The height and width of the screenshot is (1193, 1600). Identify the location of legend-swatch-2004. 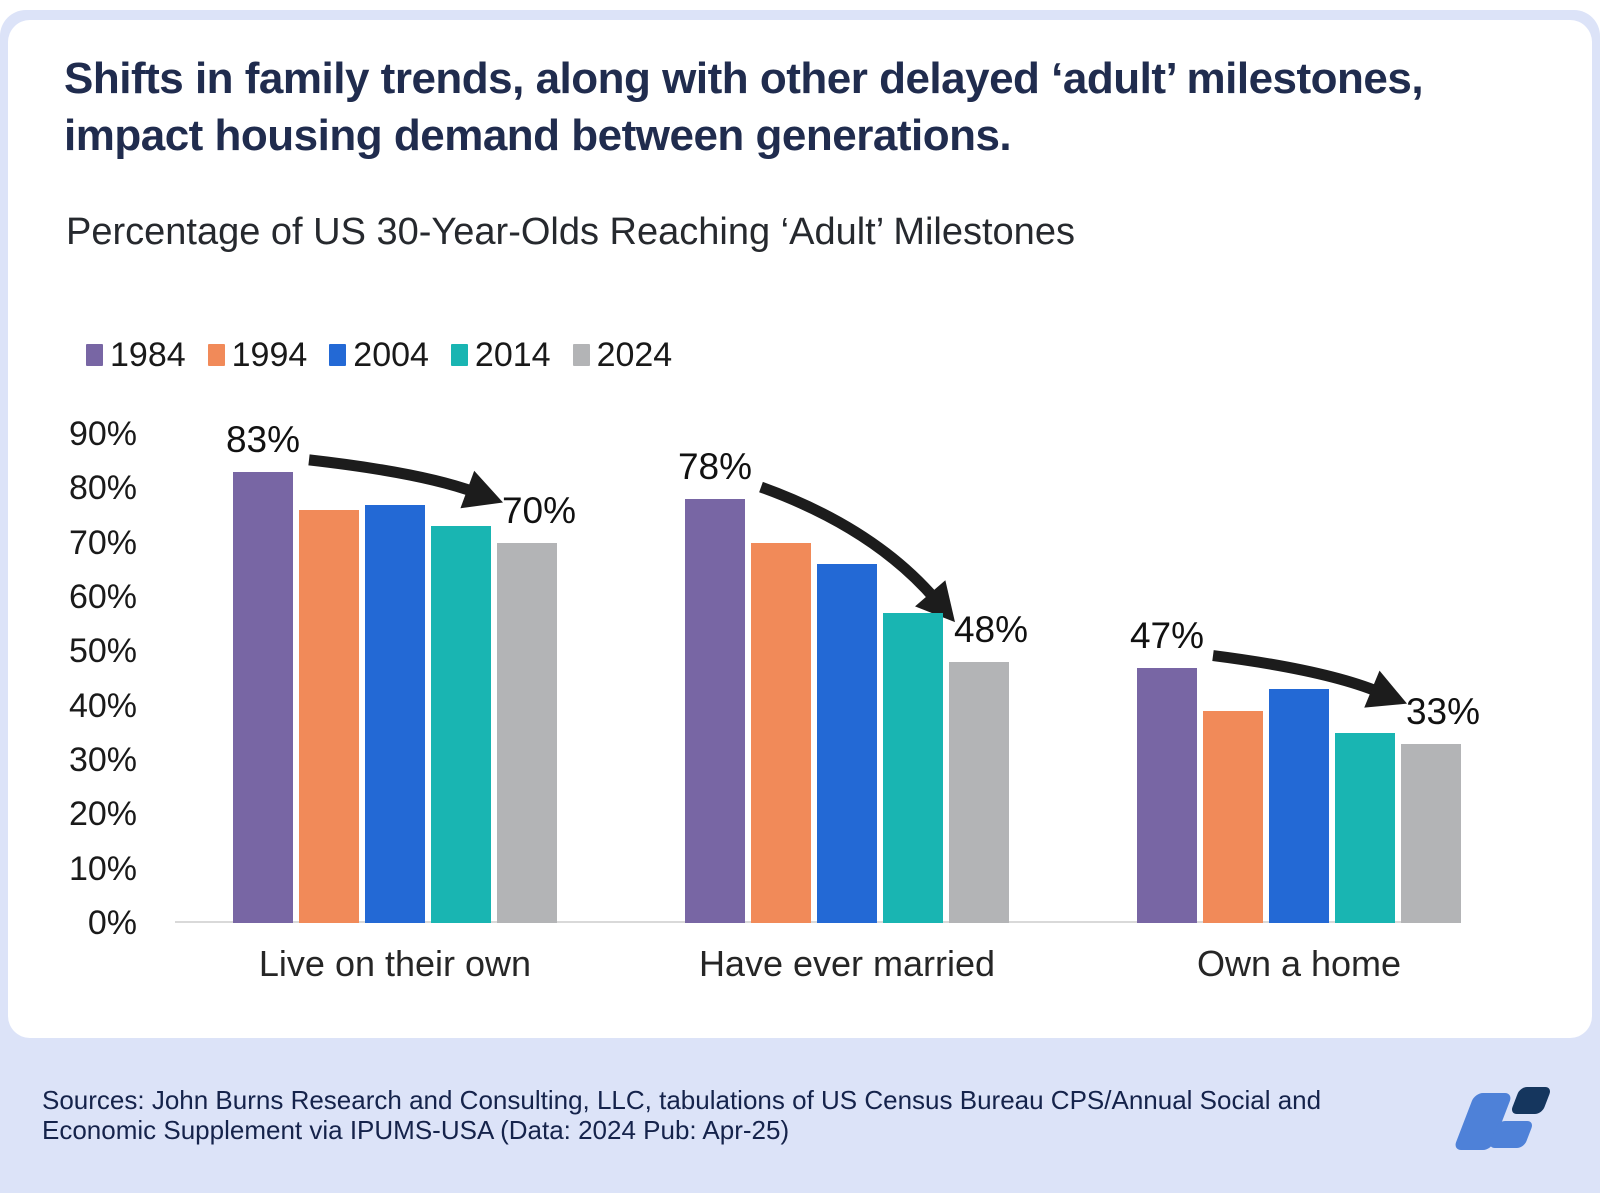
(338, 355).